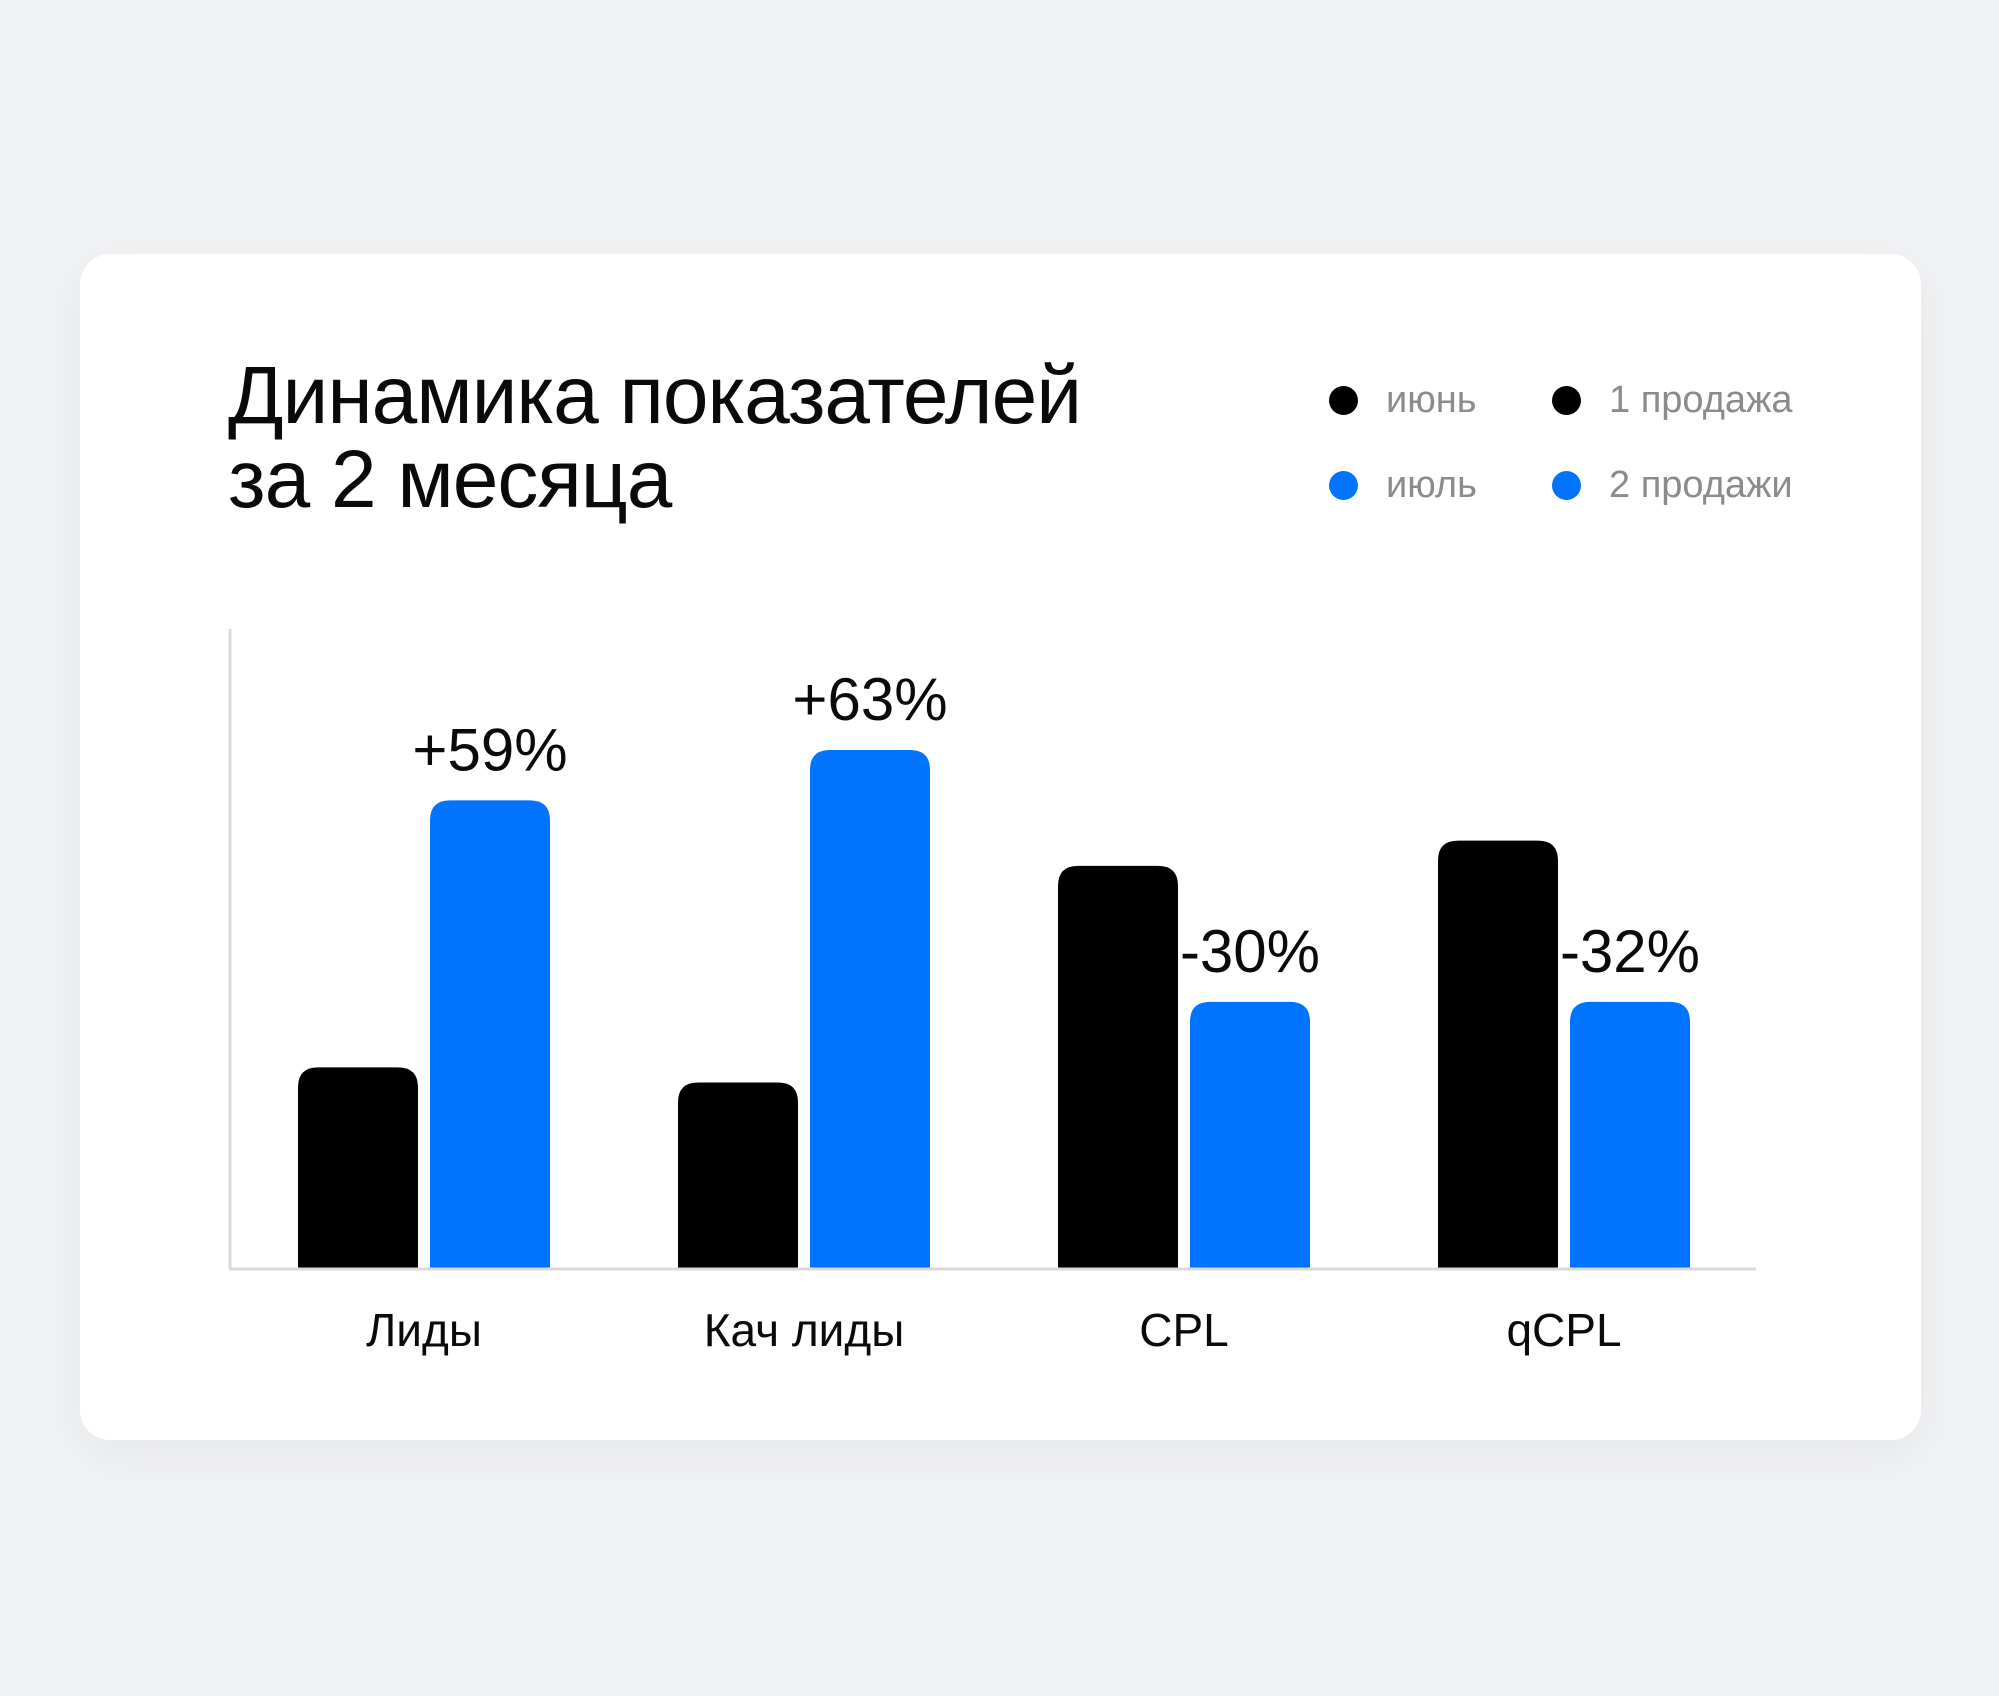  I want to click on legend-label-two-sales: 2 продажи, so click(1701, 484).